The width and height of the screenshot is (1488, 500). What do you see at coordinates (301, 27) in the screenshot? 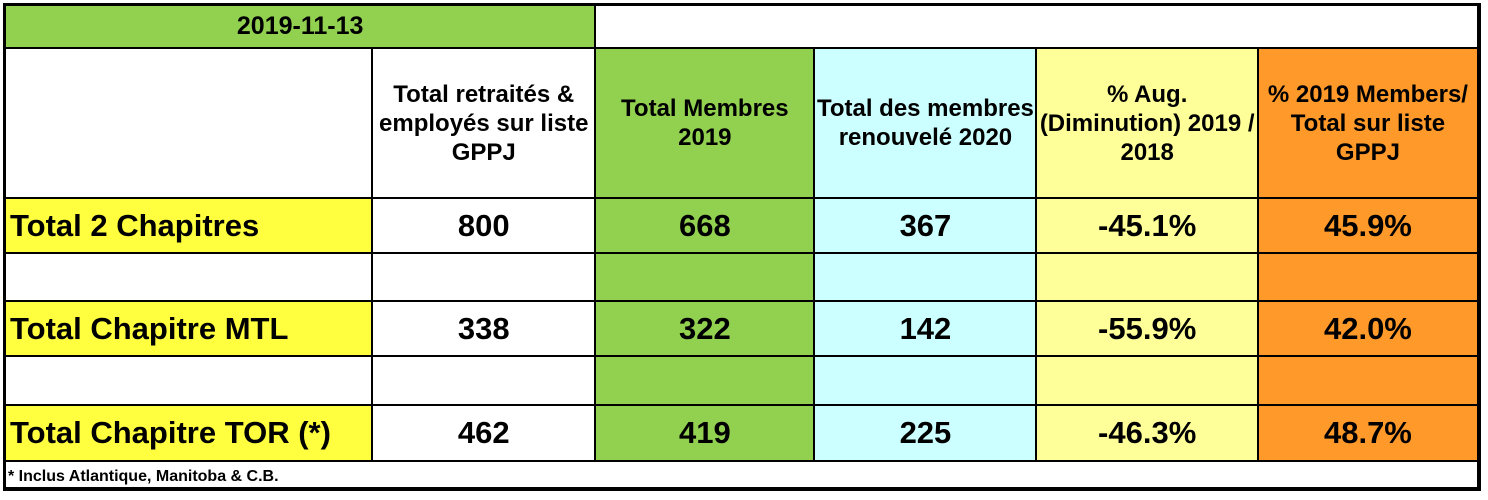
I see `date-cell: 2019-11-13` at bounding box center [301, 27].